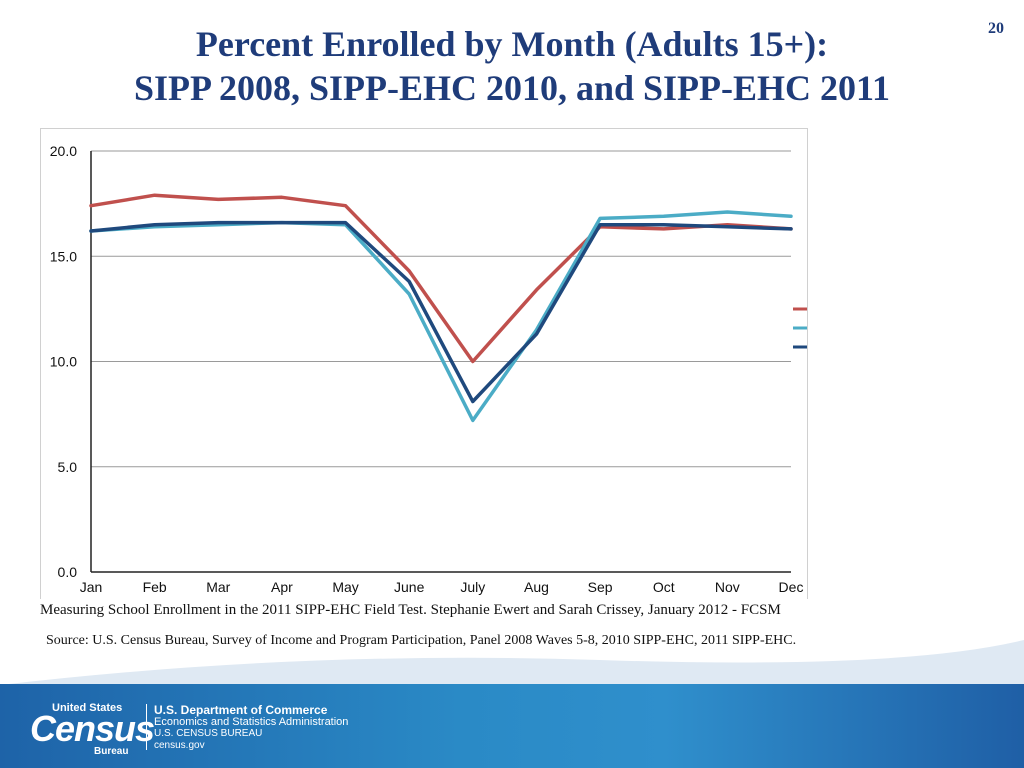 This screenshot has height=768, width=1024. Describe the element at coordinates (68, 467) in the screenshot. I see `y-tick-label: 5.0` at that location.